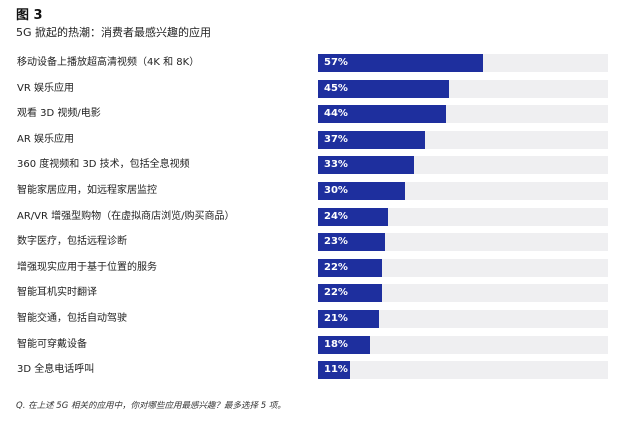 This screenshot has width=640, height=422. I want to click on category-label: 智能家居应用，如远程家居监控, so click(87, 190).